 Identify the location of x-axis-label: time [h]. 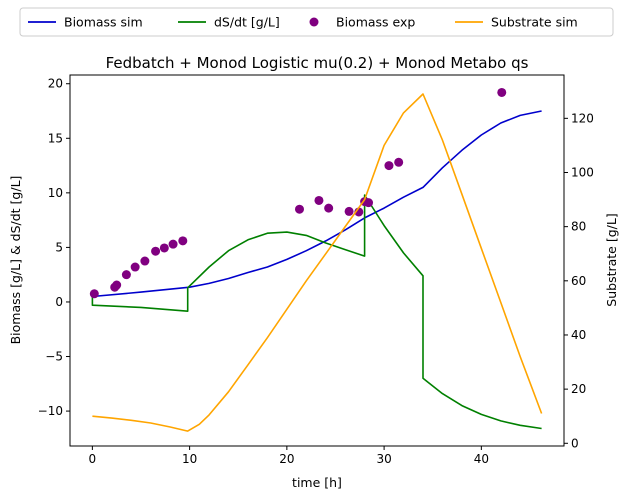
(317, 482).